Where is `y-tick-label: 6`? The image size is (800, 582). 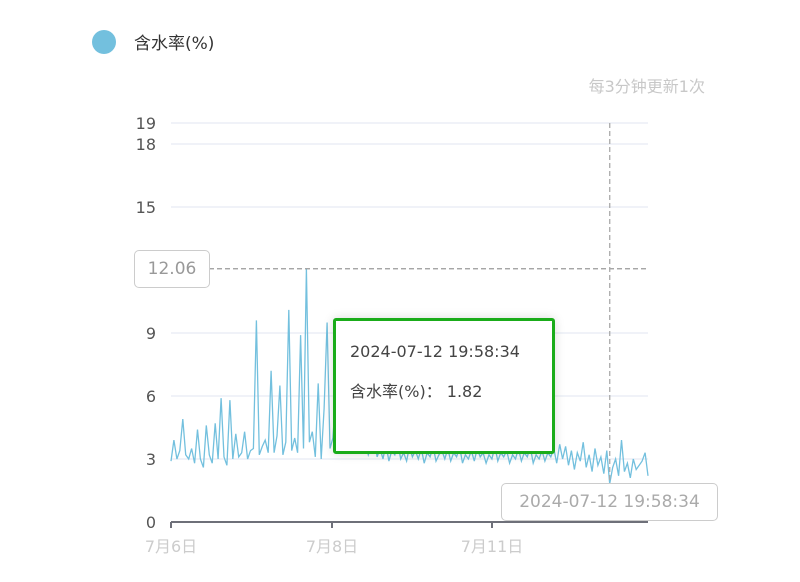 y-tick-label: 6 is located at coordinates (151, 396).